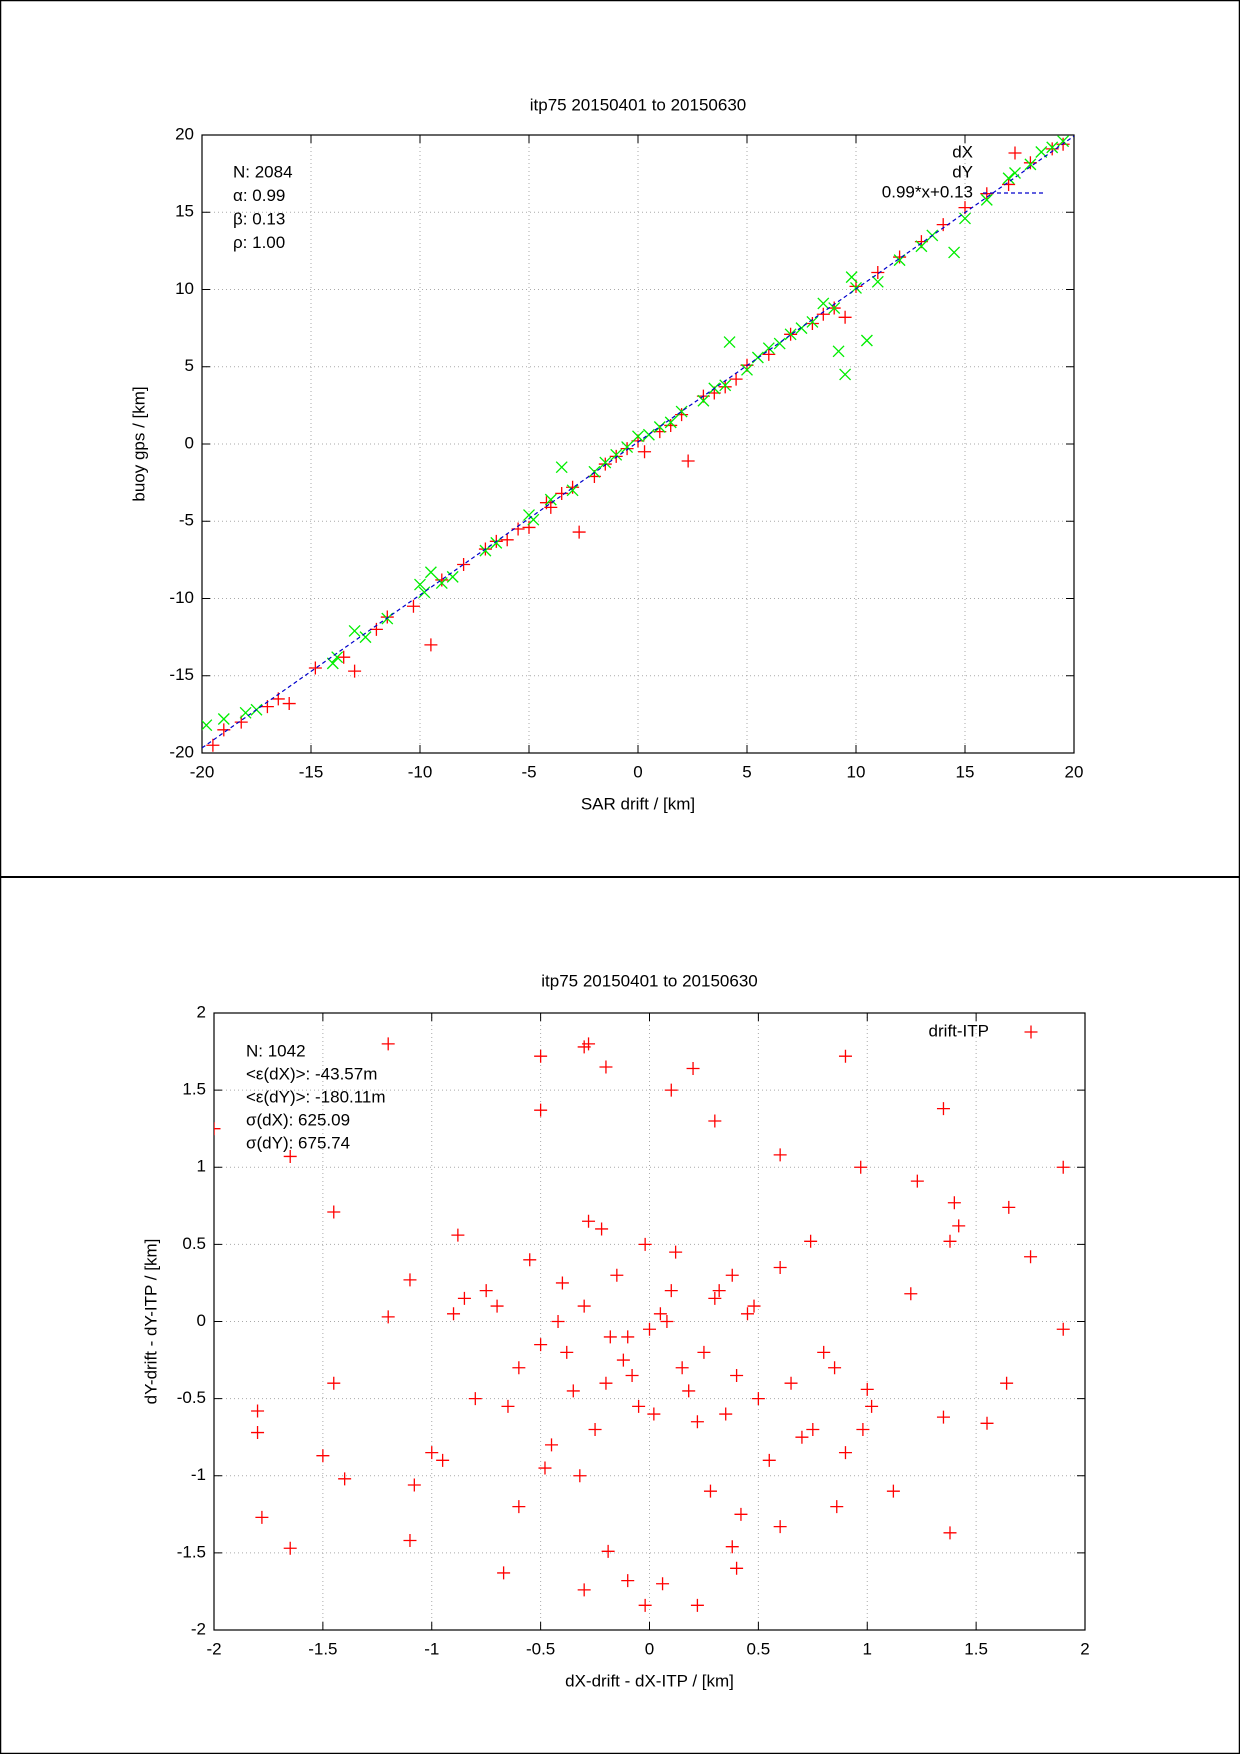  Describe the element at coordinates (316, 1096) in the screenshot. I see `stats-annotation: <ε(dY)>: -180.11m` at that location.